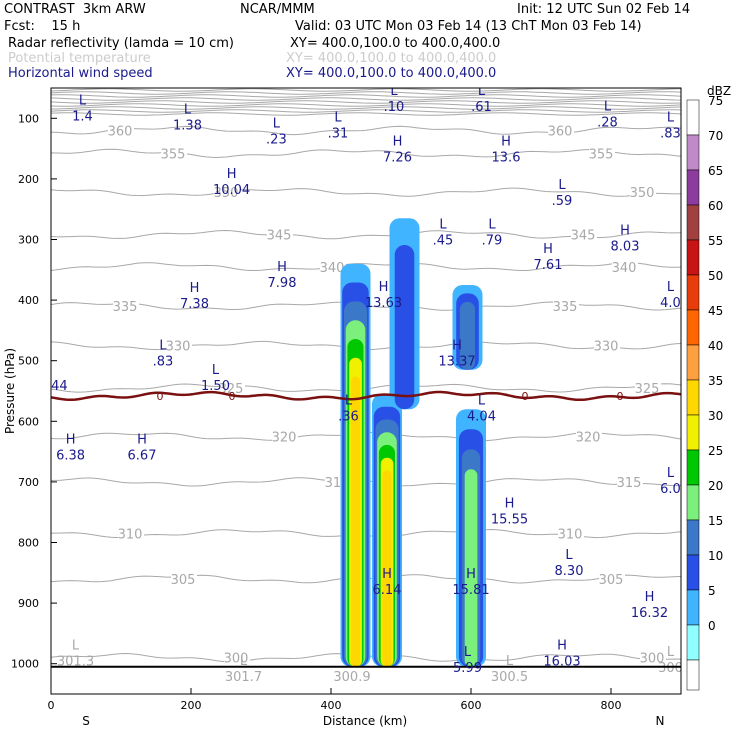 The width and height of the screenshot is (740, 740). What do you see at coordinates (173, 154) in the screenshot?
I see `theta-contour-label: 355` at bounding box center [173, 154].